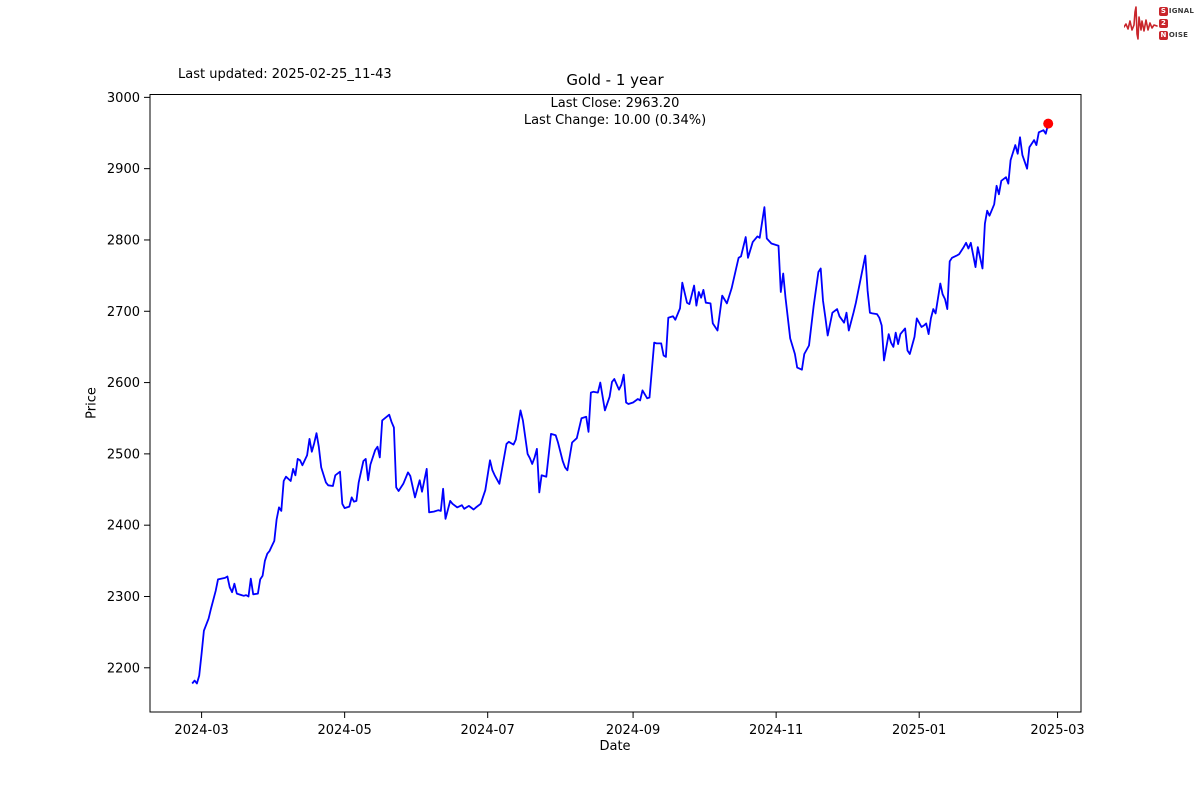 The image size is (1200, 800). Describe the element at coordinates (123, 454) in the screenshot. I see `y-tick-label: 2500` at that location.